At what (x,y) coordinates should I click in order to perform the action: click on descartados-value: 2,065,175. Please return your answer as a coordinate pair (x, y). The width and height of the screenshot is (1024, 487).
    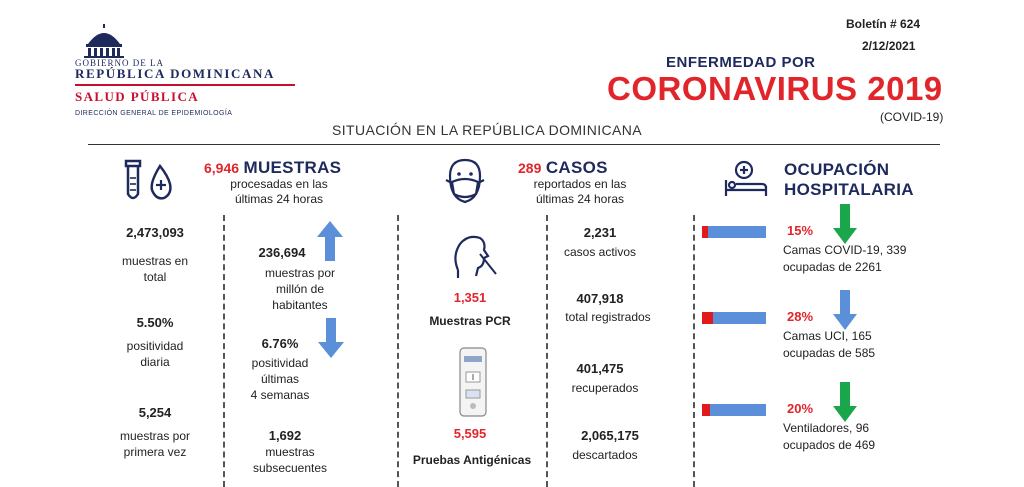
    Looking at the image, I should click on (610, 435).